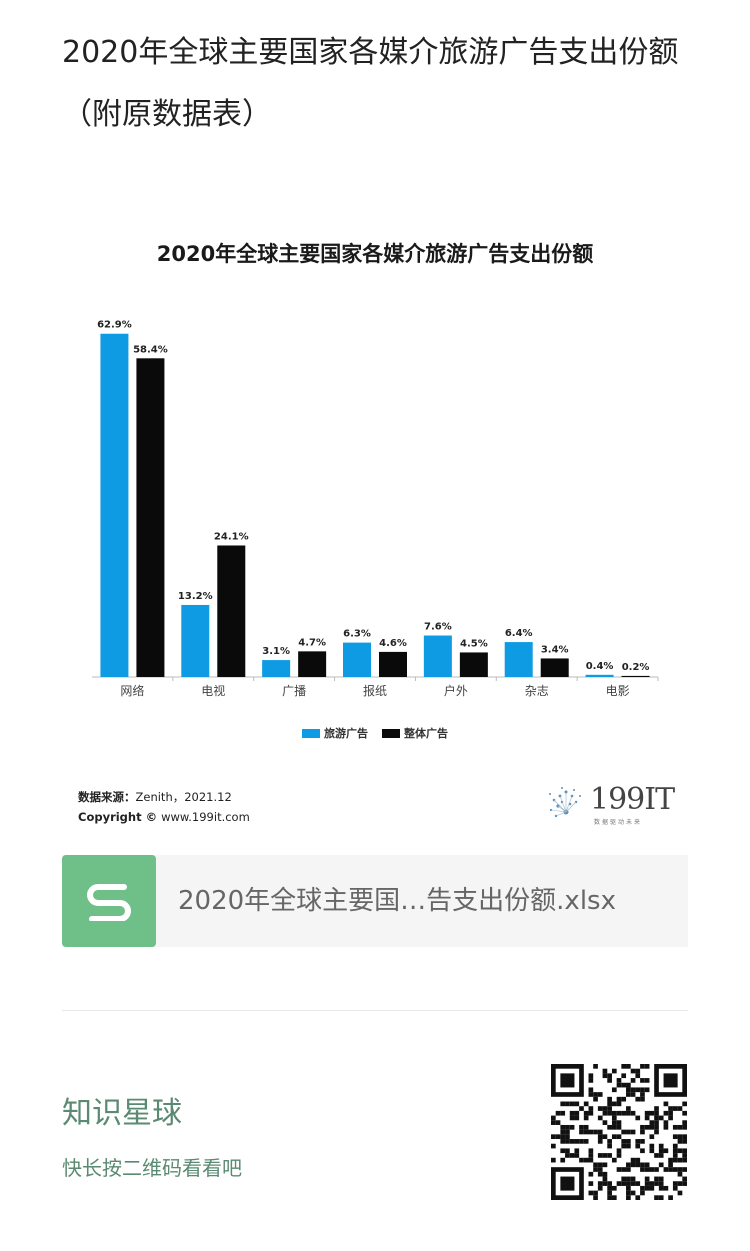 Image resolution: width=750 pixels, height=1251 pixels. What do you see at coordinates (375, 901) in the screenshot?
I see `attachment-card: 2020年全球主要国…告支出份额.xlsx` at bounding box center [375, 901].